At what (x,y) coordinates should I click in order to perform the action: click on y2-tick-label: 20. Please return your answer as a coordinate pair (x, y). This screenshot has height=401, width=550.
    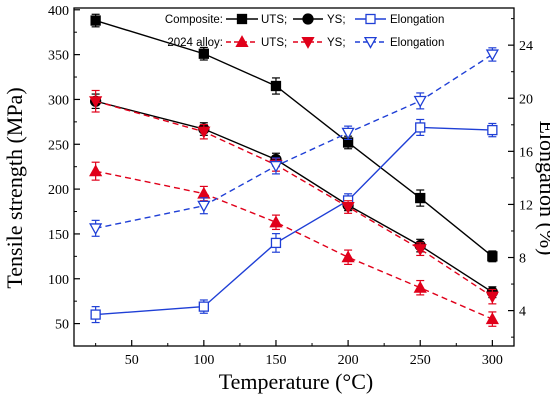
    Looking at the image, I should click on (526, 99).